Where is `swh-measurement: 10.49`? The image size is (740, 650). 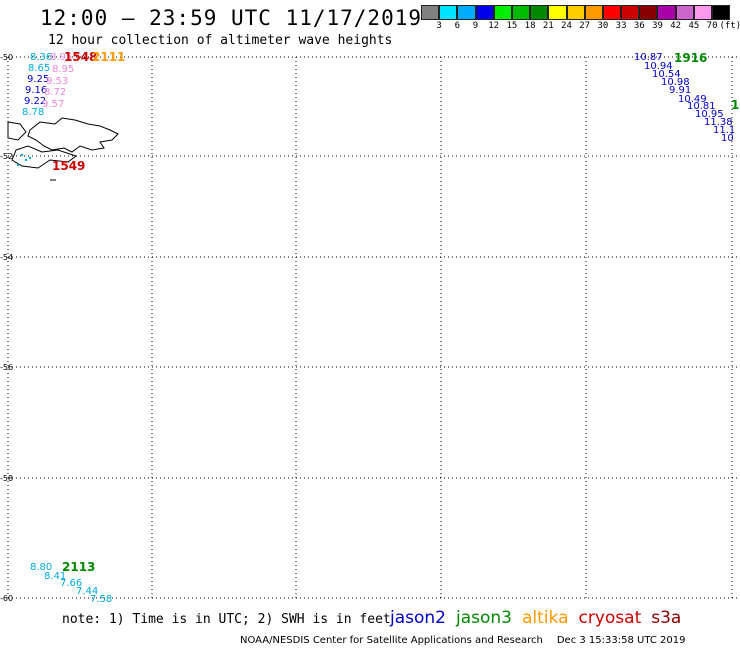
swh-measurement: 10.49 is located at coordinates (692, 99).